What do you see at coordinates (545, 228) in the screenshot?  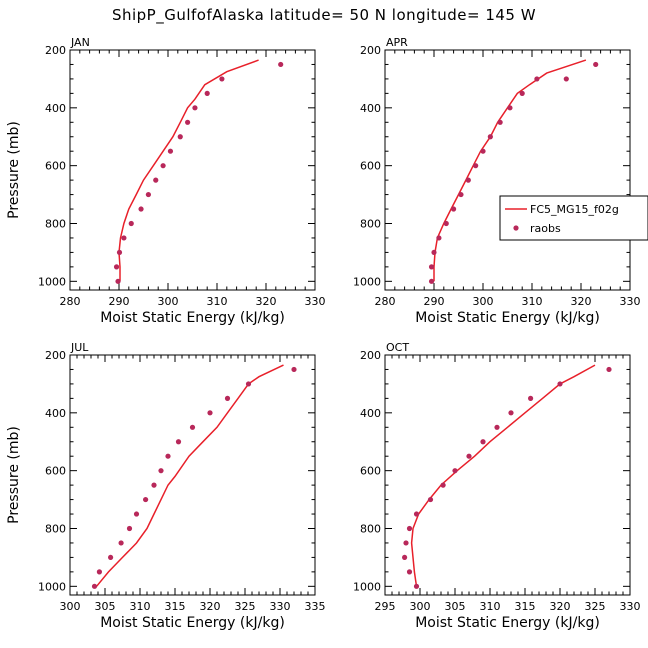 I see `legend-obs-label: raobs` at bounding box center [545, 228].